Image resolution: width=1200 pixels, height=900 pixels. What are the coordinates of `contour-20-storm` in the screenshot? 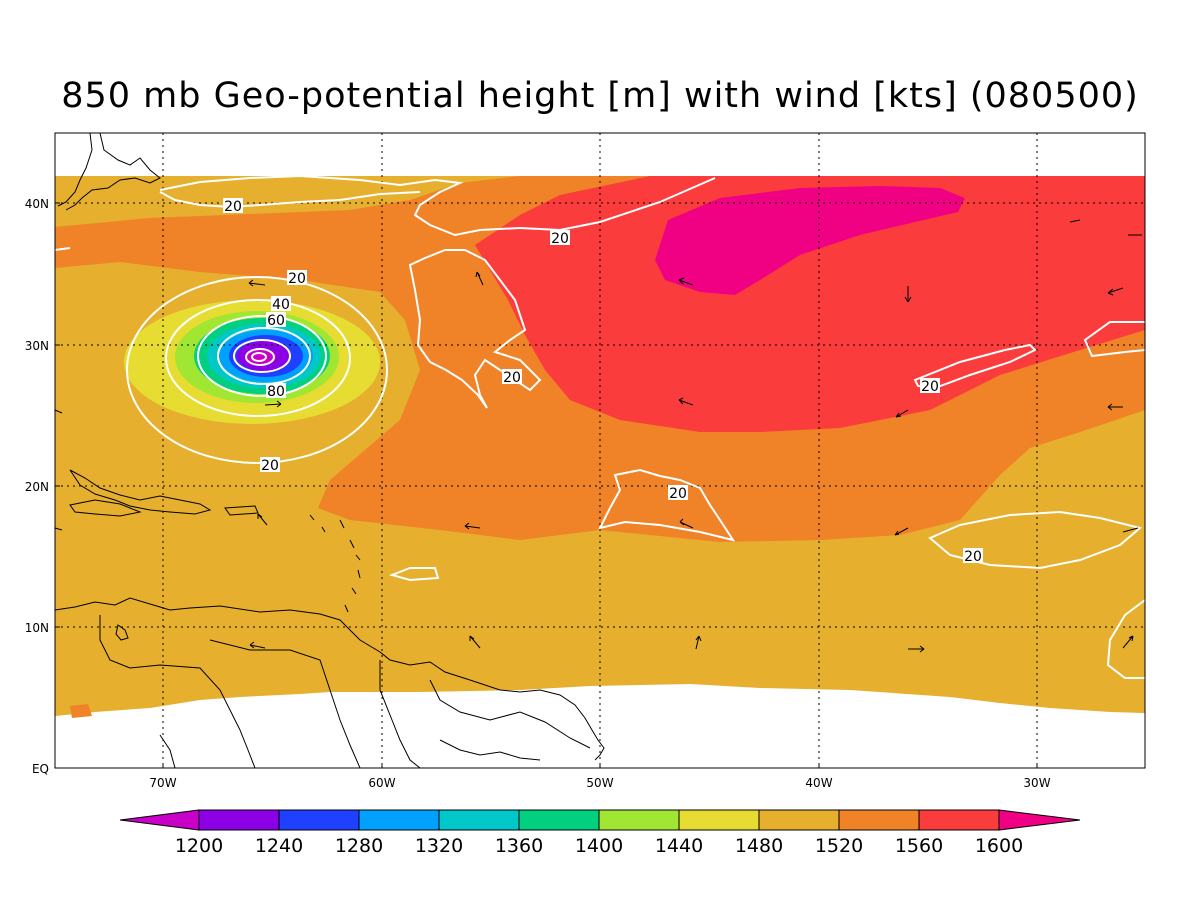 It's located at (257, 370).